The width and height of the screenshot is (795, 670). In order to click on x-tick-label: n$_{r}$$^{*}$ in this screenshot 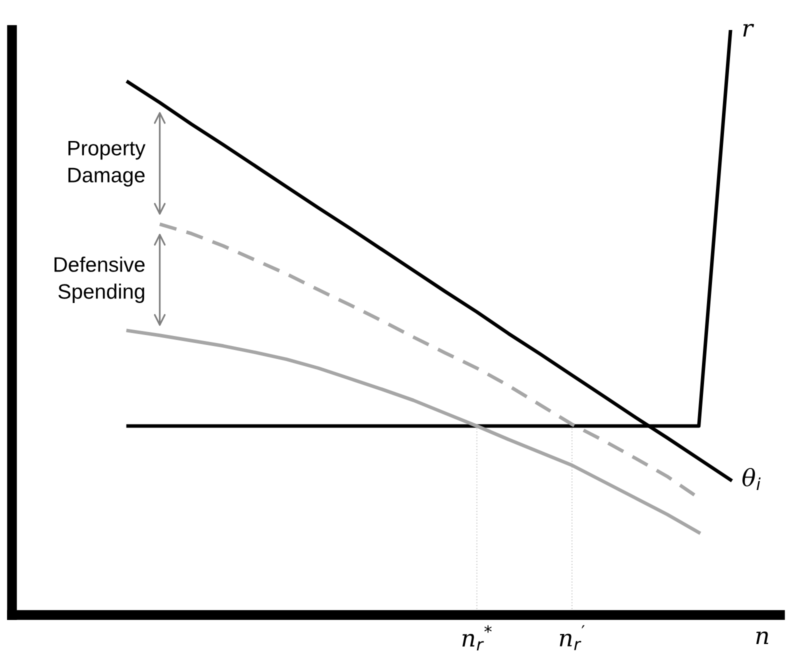, I will do `click(477, 637)`.